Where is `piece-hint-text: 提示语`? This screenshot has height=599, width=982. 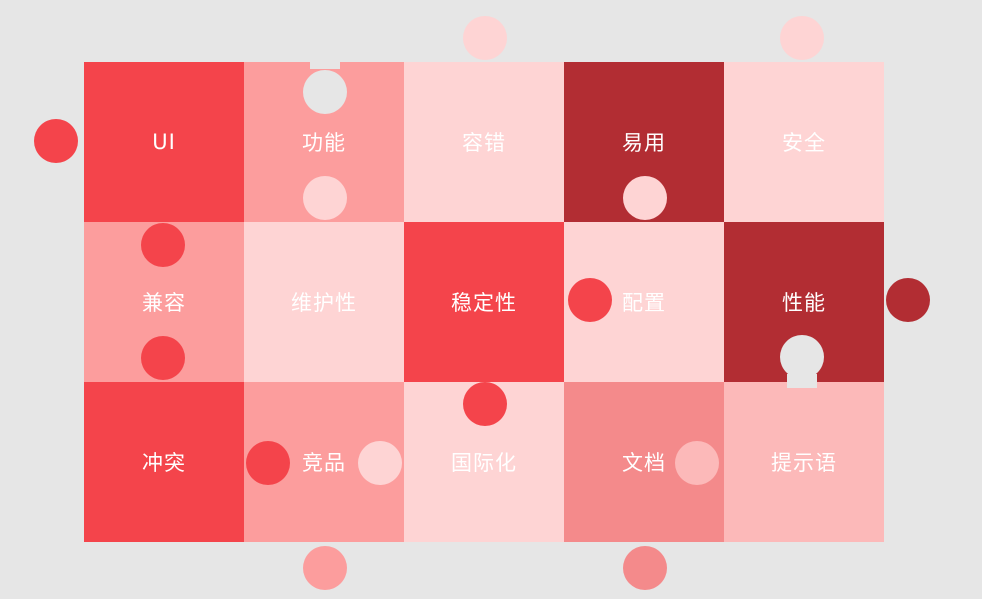 piece-hint-text: 提示语 is located at coordinates (804, 462).